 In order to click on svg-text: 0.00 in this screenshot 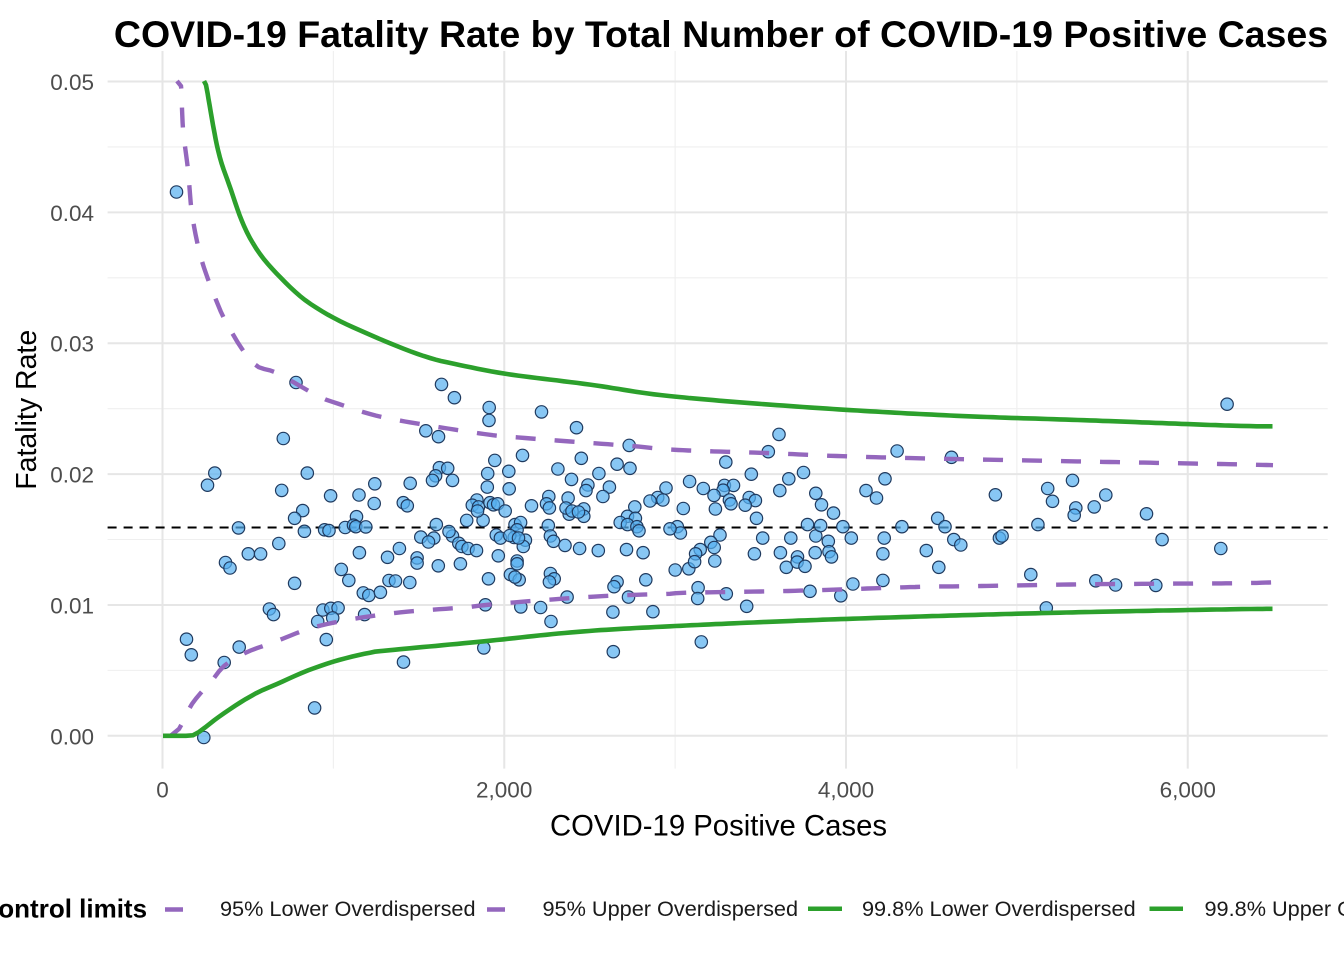, I will do `click(72, 736)`.